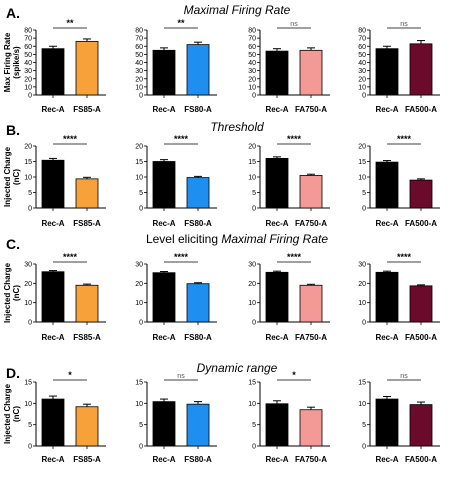 The width and height of the screenshot is (474, 479). What do you see at coordinates (311, 109) in the screenshot?
I see `category-label: FA750-A` at bounding box center [311, 109].